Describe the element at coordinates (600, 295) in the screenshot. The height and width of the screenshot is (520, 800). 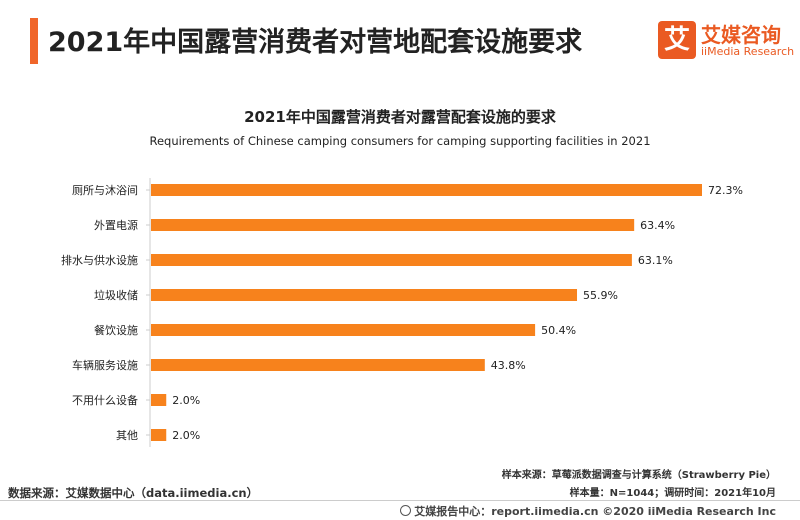
I see `value-label: 55.9%` at that location.